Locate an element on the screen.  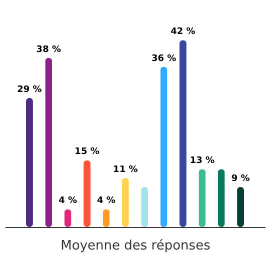
data-label: 42 % is located at coordinates (183, 32).